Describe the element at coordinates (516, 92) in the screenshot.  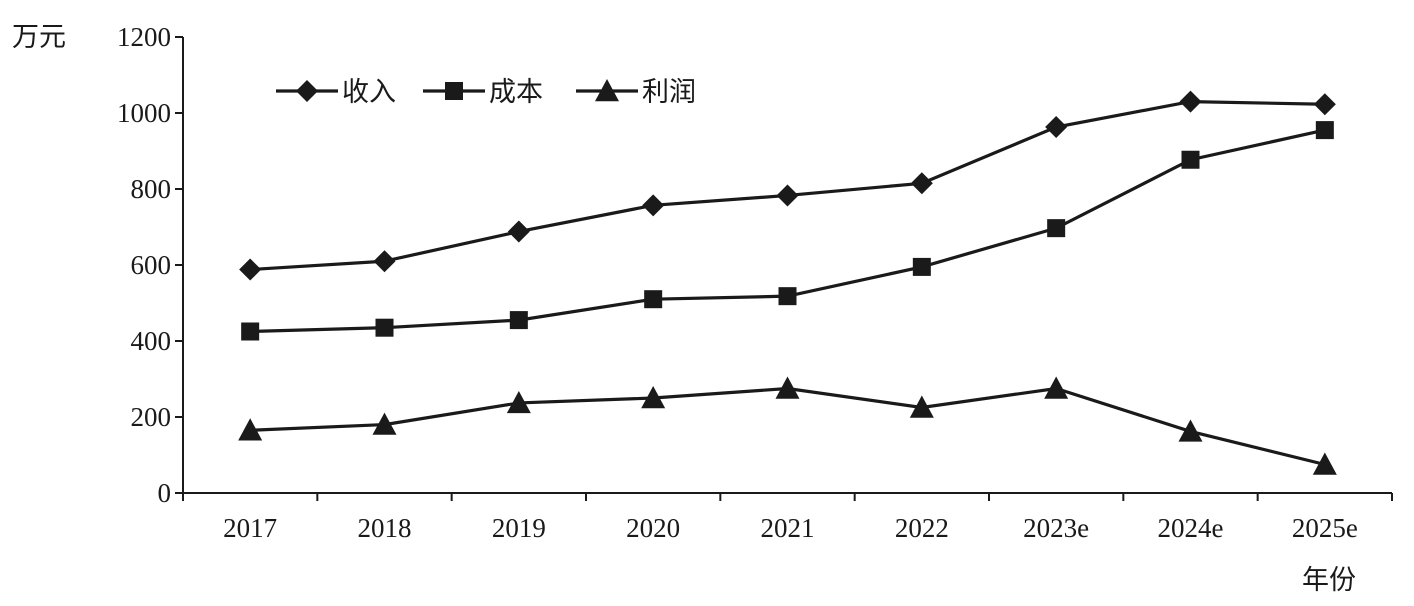
I see `legend-label: 成本` at that location.